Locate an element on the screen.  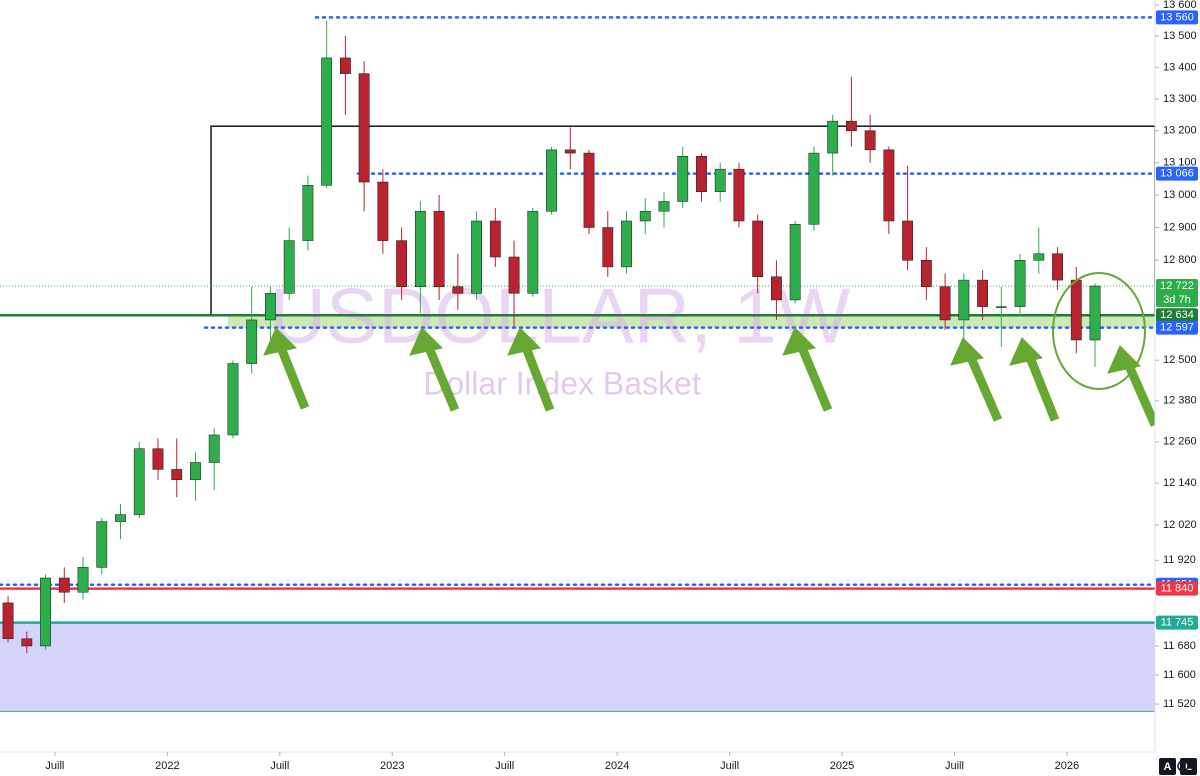
x-tick-label: 2025 is located at coordinates (842, 766).